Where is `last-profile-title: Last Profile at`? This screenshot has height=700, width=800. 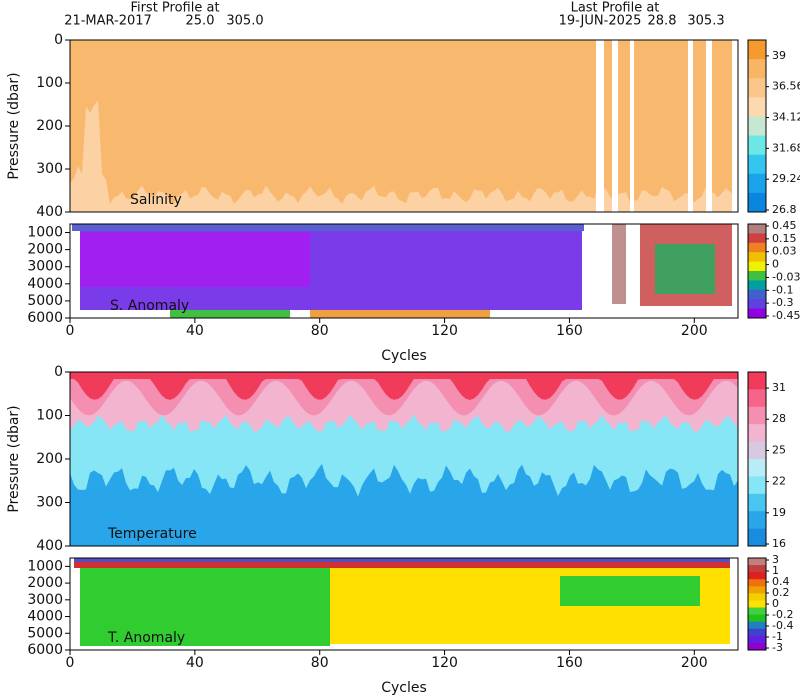 last-profile-title: Last Profile at is located at coordinates (615, 8).